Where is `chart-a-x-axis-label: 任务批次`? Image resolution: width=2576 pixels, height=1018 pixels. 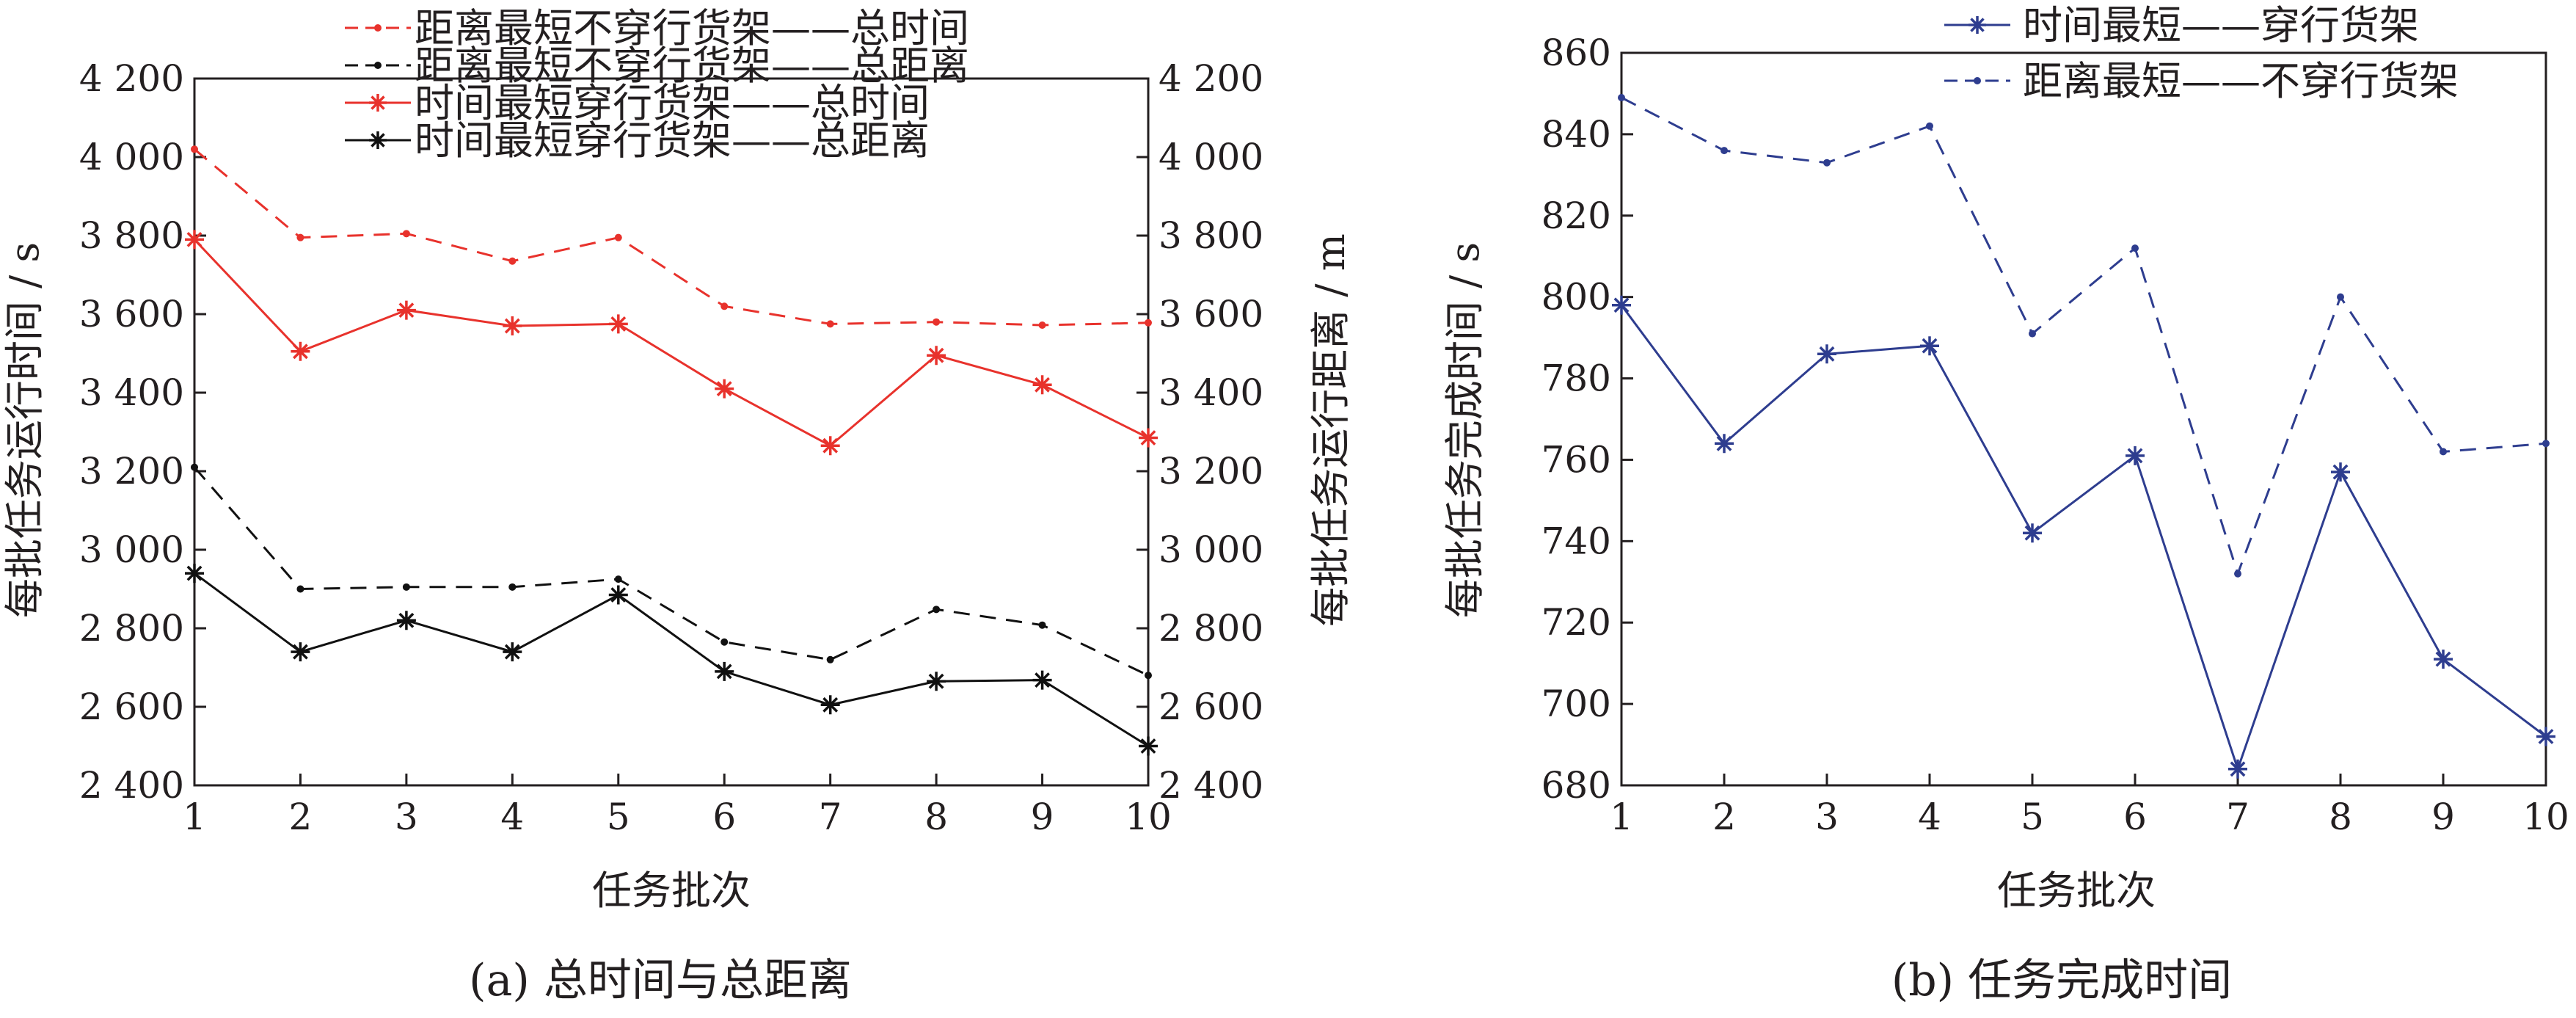
chart-a-x-axis-label: 任务批次 is located at coordinates (672, 891).